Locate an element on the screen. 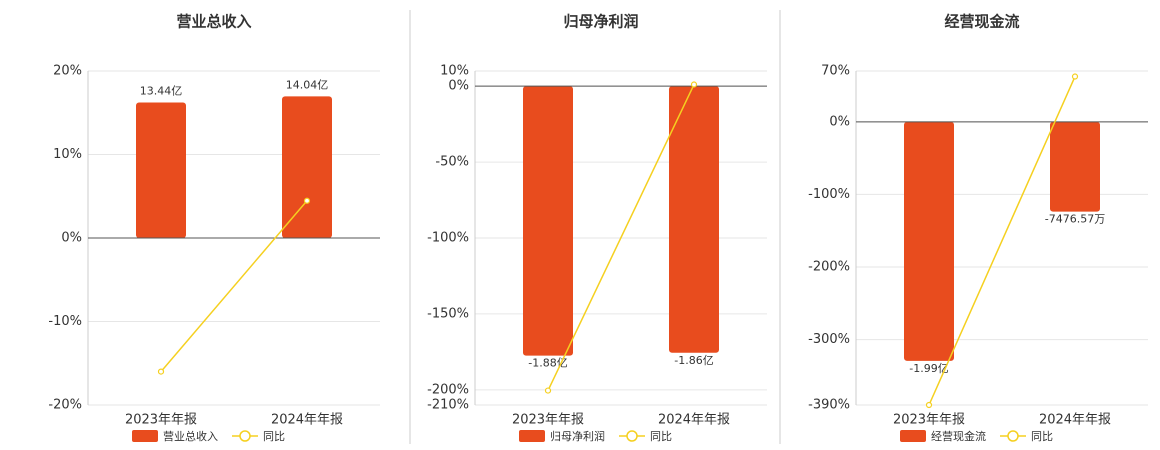  y-tick-label: 70% is located at coordinates (835, 71).